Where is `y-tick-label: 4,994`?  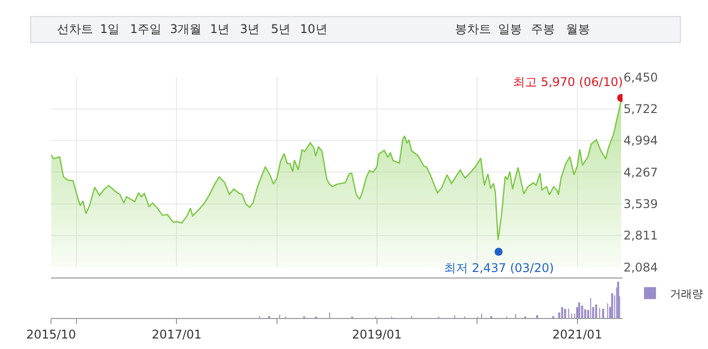
y-tick-label: 4,994 is located at coordinates (641, 141).